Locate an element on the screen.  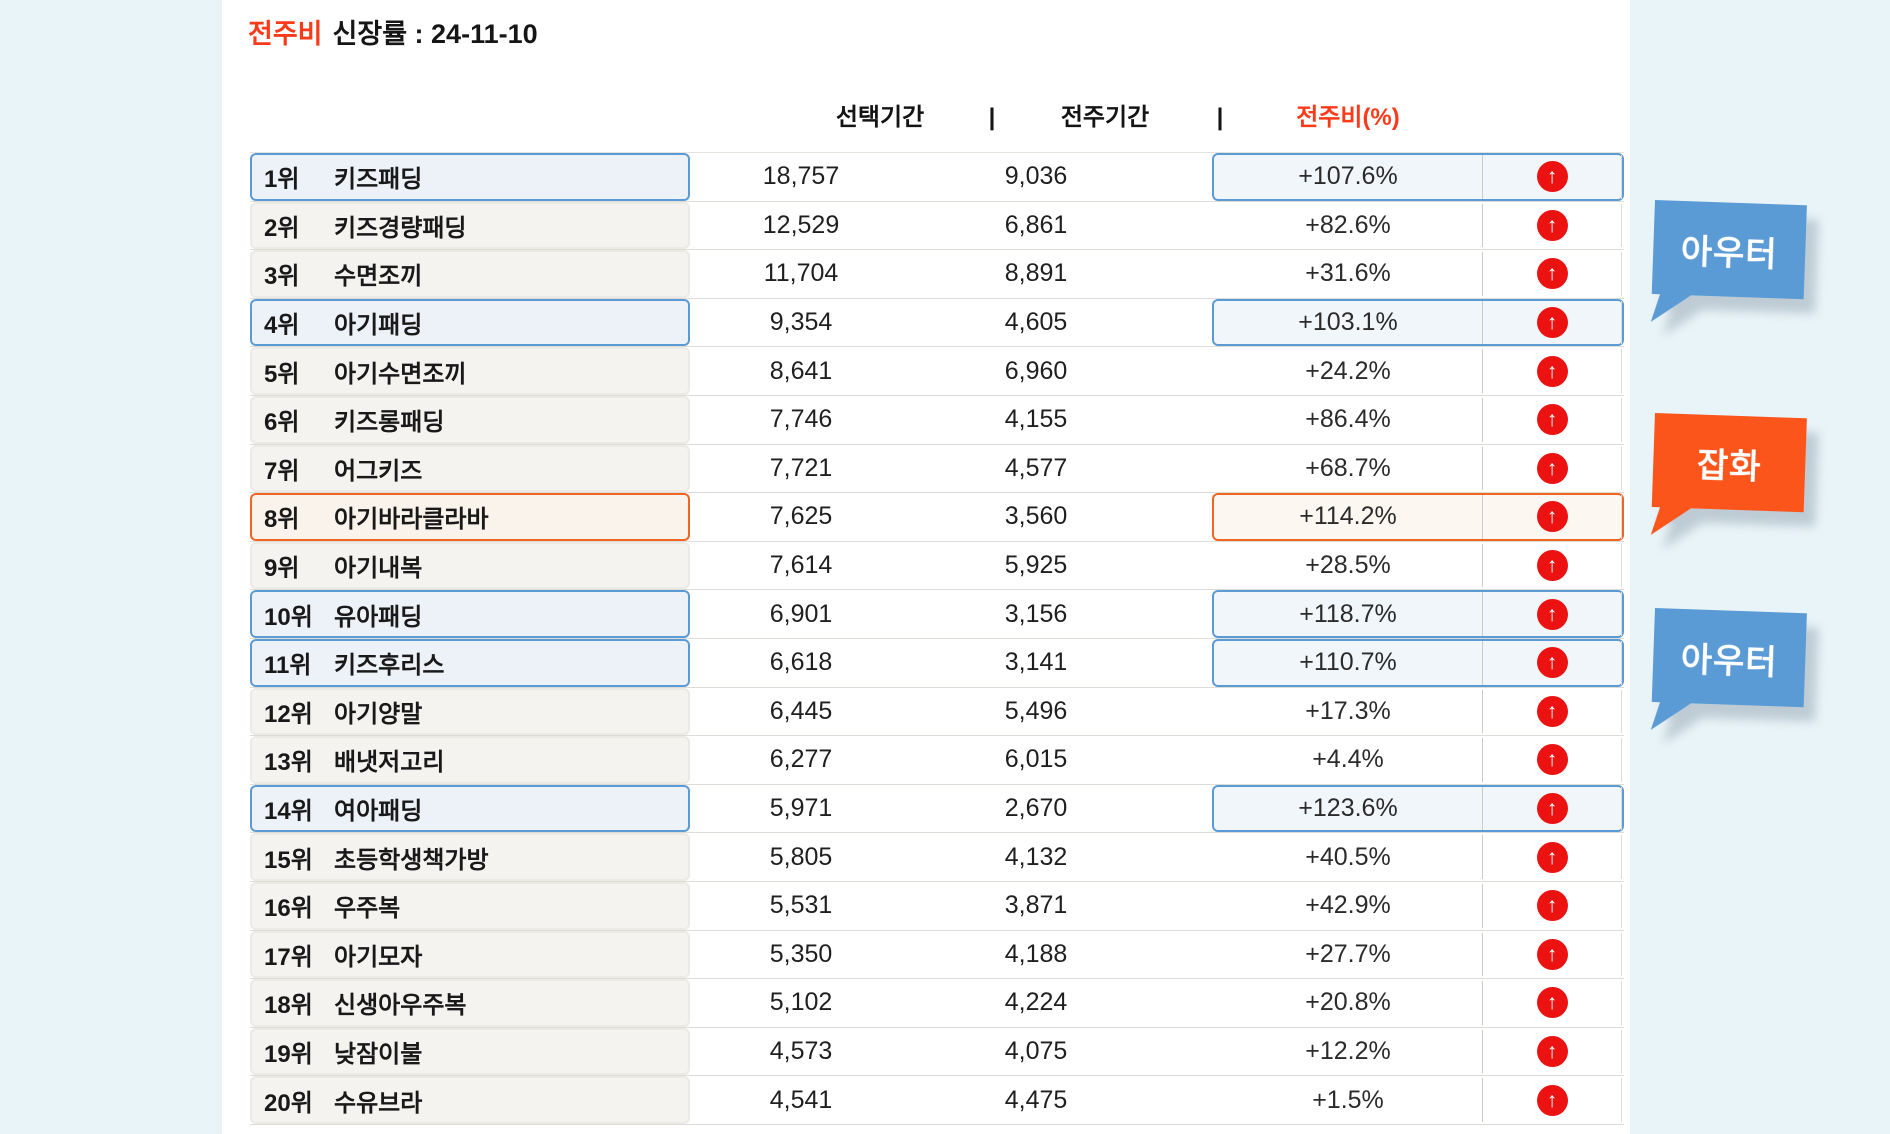
change-percent-value: +86.4% is located at coordinates (1348, 419).